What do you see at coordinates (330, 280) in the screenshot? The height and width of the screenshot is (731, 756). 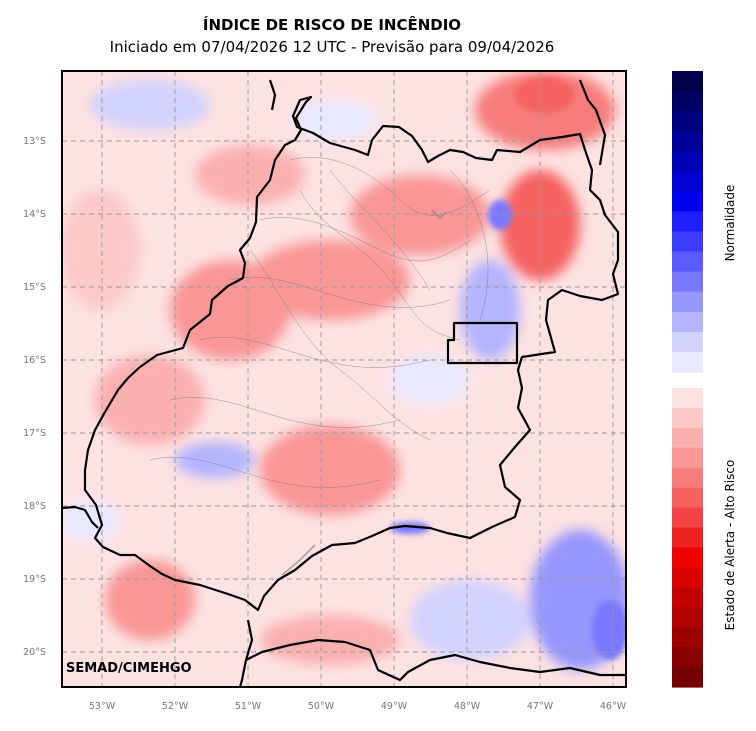 I see `risk-zone-center` at bounding box center [330, 280].